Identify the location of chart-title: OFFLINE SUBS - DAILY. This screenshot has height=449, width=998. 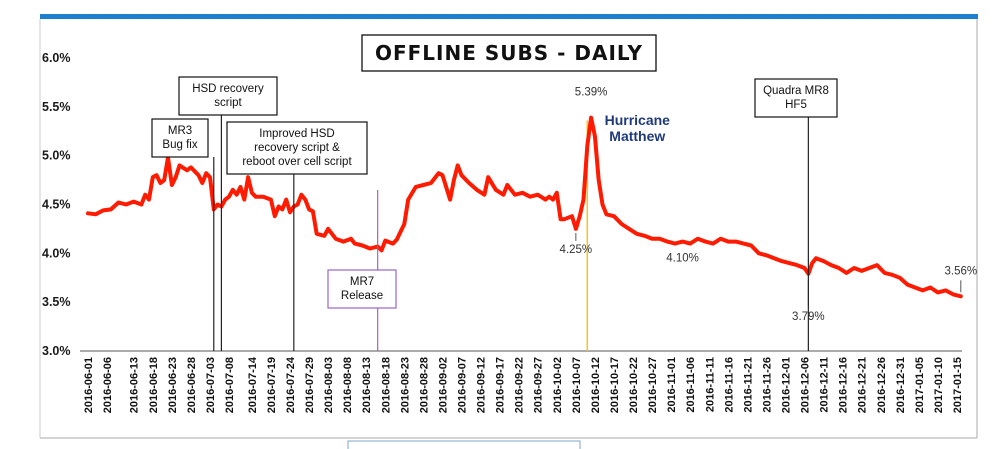
(509, 53).